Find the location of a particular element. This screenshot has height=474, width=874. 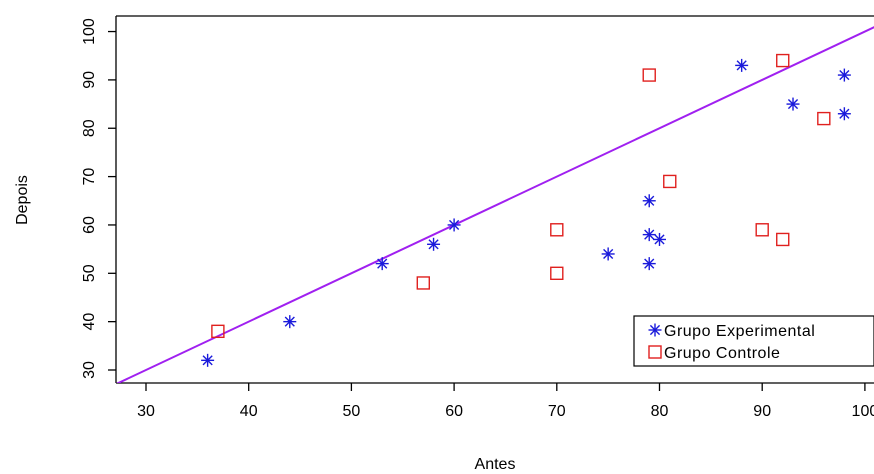

x-tick-label: 40 is located at coordinates (249, 411).